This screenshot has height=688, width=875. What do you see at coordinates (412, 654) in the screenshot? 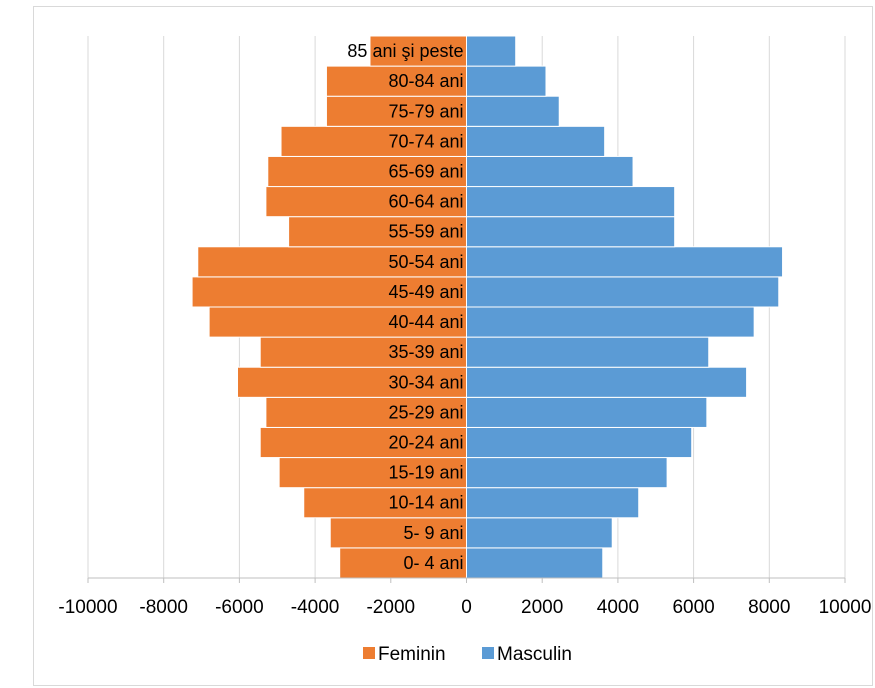
I see `legend-label-feminin: Feminin` at bounding box center [412, 654].